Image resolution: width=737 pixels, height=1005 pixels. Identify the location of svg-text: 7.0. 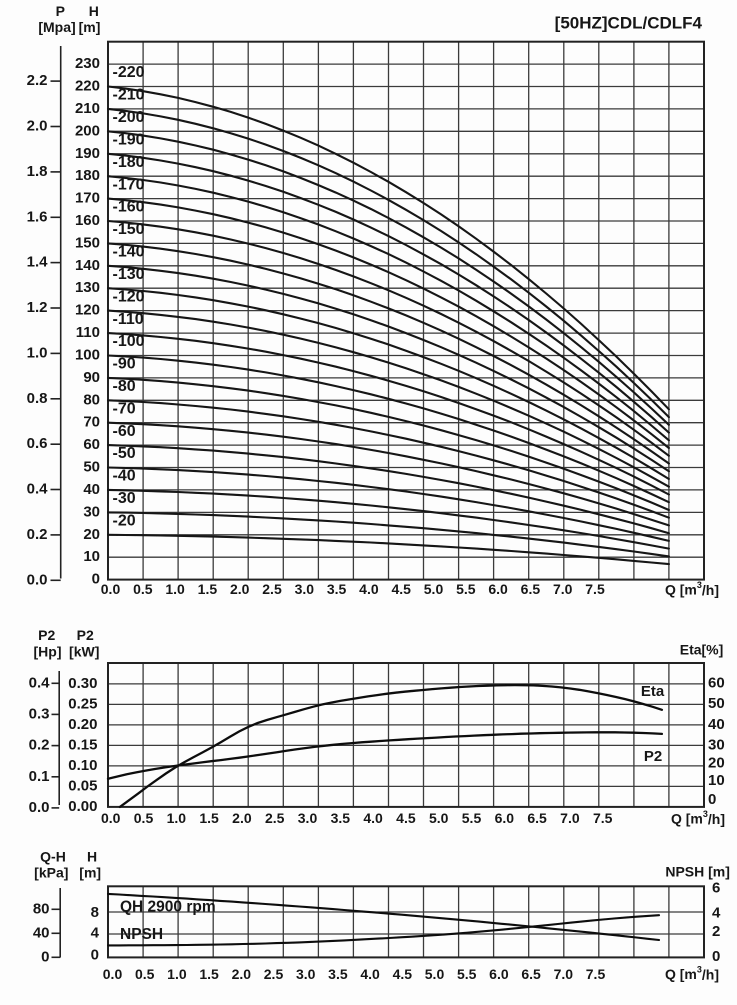
(564, 974).